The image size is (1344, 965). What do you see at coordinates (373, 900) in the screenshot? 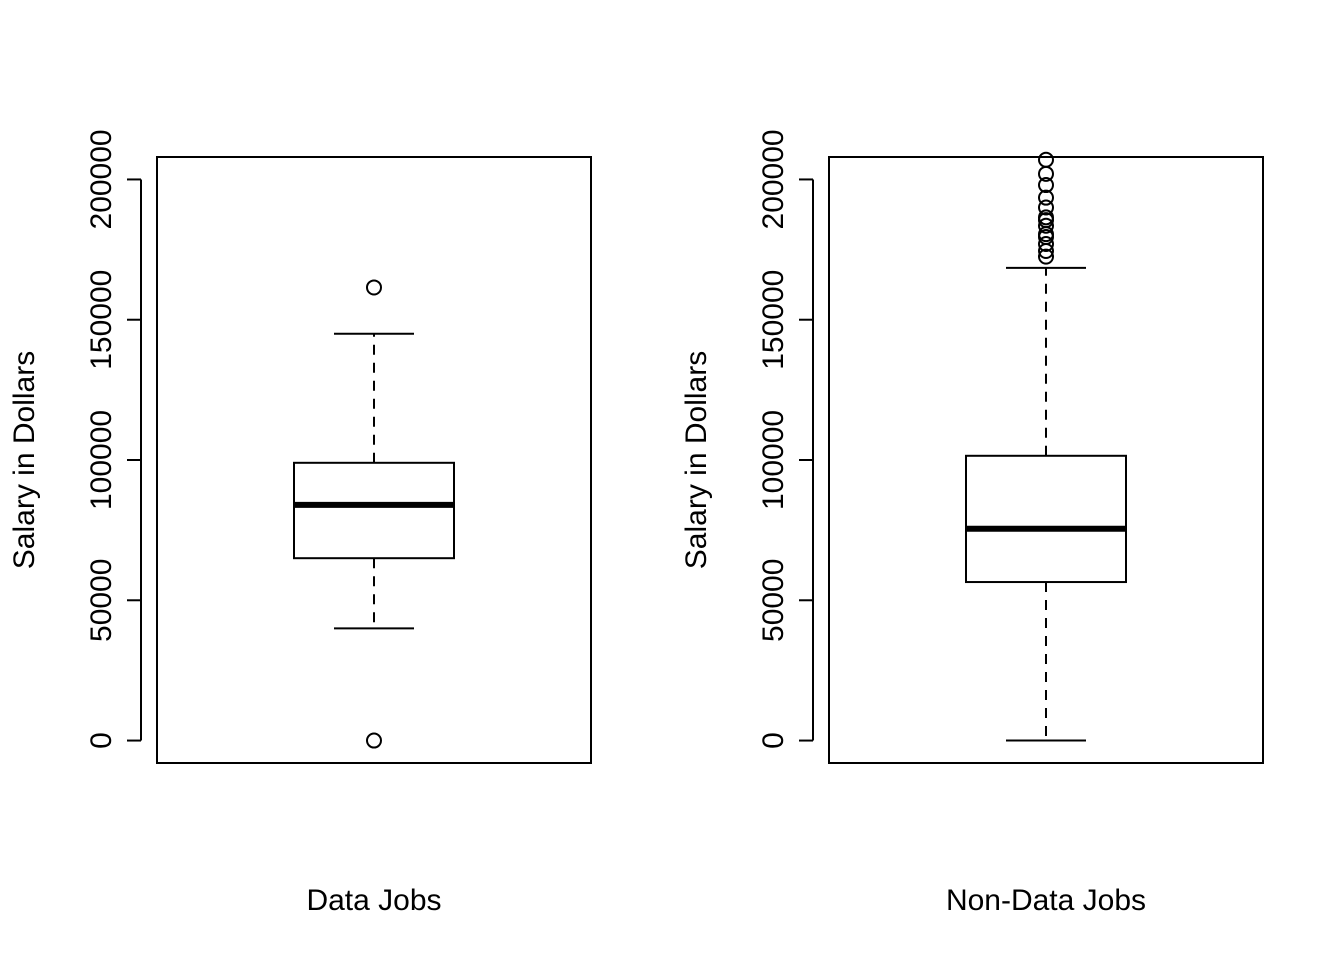
I see `x-axis-label: Data Jobs` at bounding box center [373, 900].